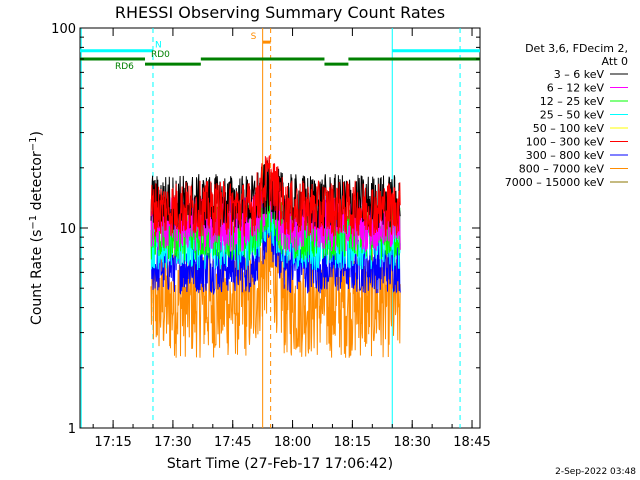 This screenshot has width=640, height=480. Describe the element at coordinates (572, 115) in the screenshot. I see `legend-label-3: 25 – 50 keV` at that location.